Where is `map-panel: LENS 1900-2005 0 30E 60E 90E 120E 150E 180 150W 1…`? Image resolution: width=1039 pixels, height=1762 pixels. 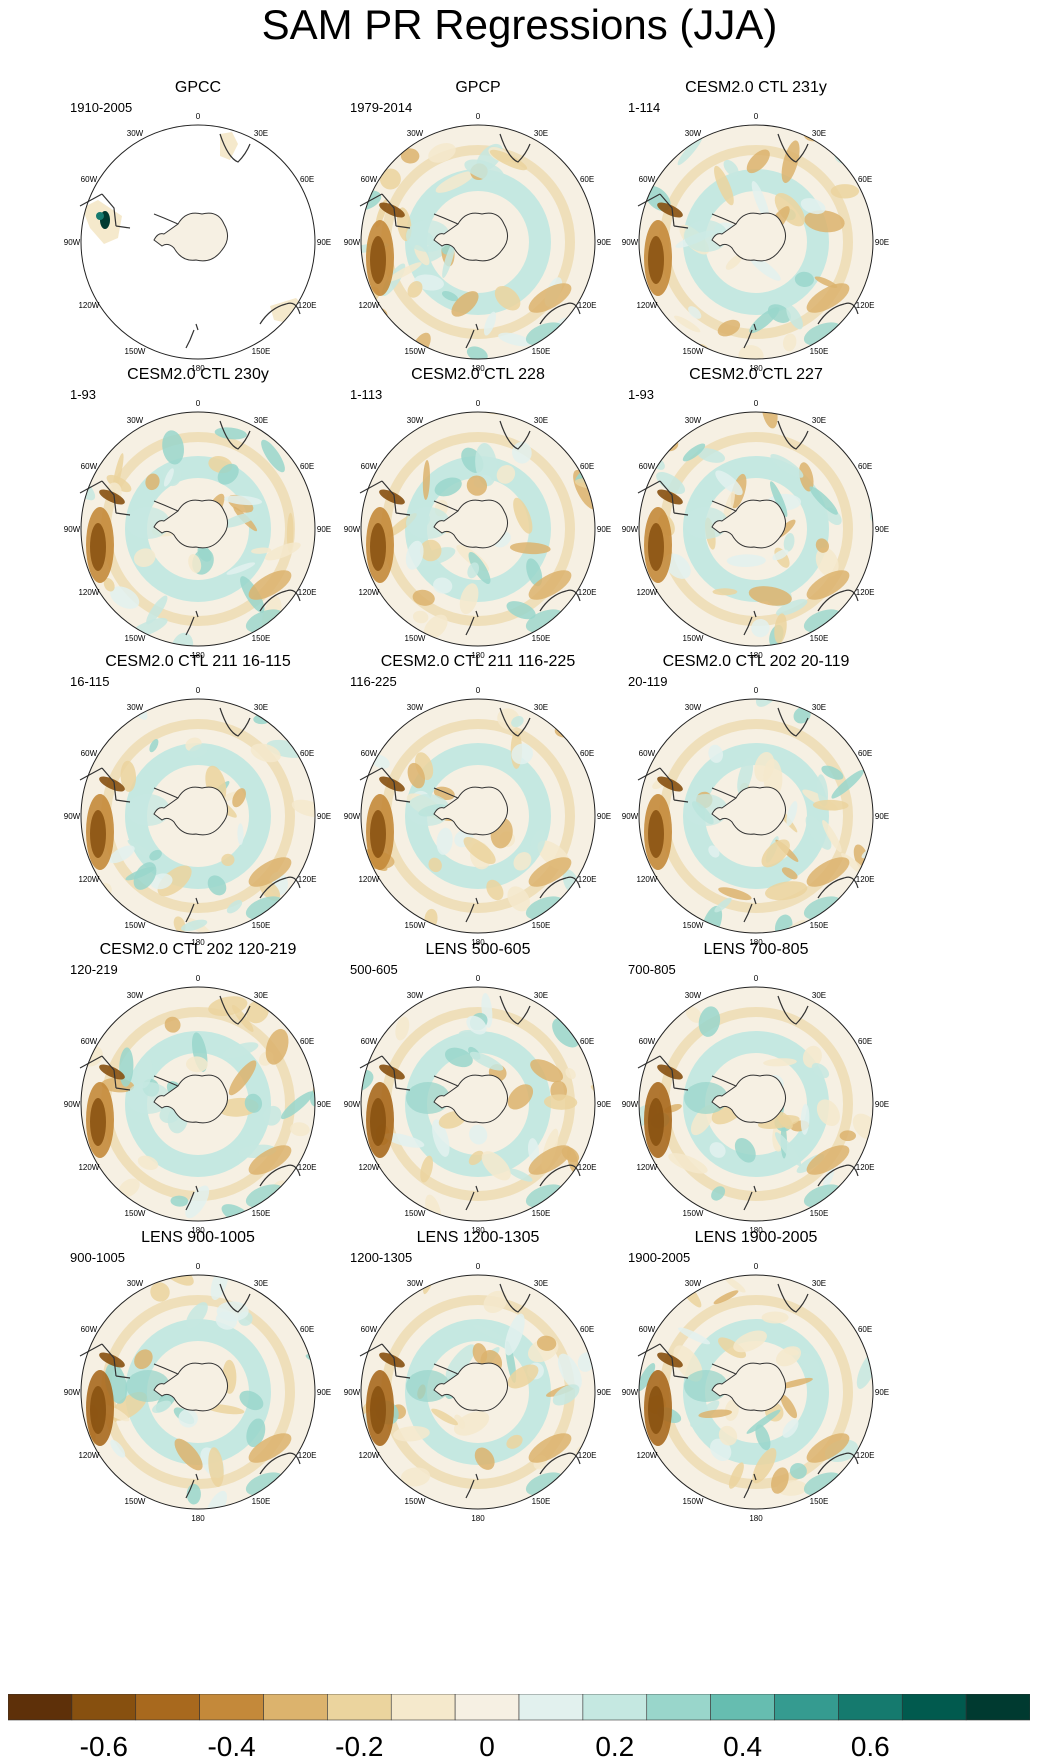 map-panel: LENS 1900-2005 0 30E 60E 90E 120E 150E 180 150W 1… is located at coordinates (768, 1387).